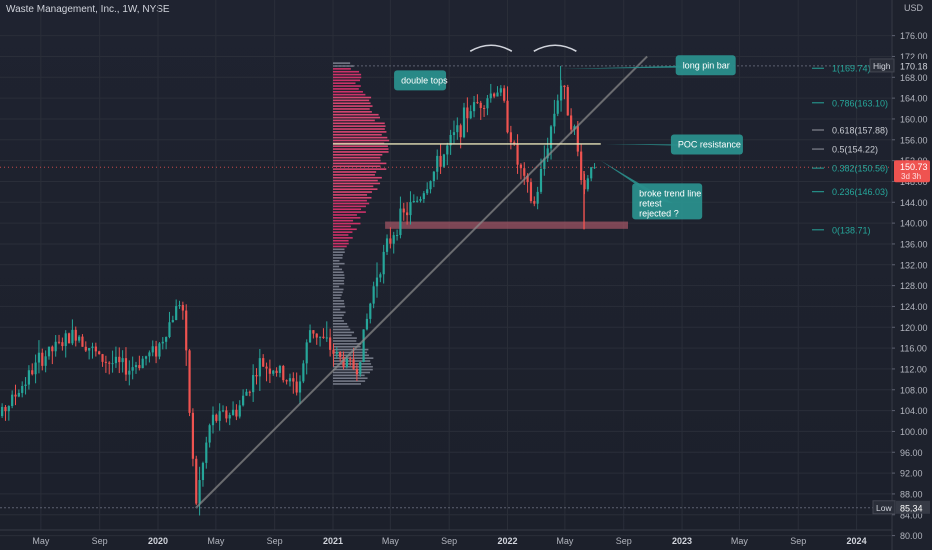  Describe the element at coordinates (911, 453) in the screenshot. I see `y-tick-label: 96.00` at that location.